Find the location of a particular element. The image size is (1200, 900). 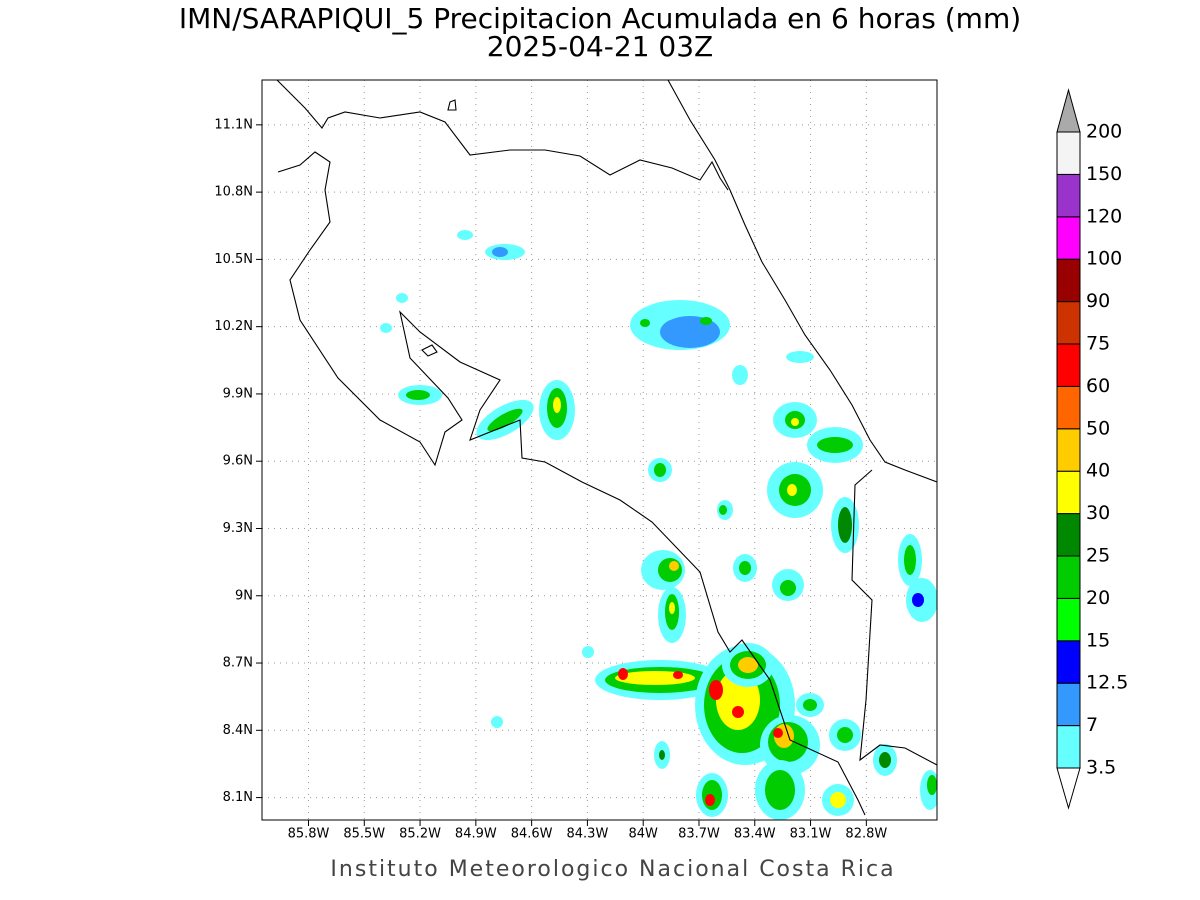

colorbar-under is located at coordinates (1068, 788).